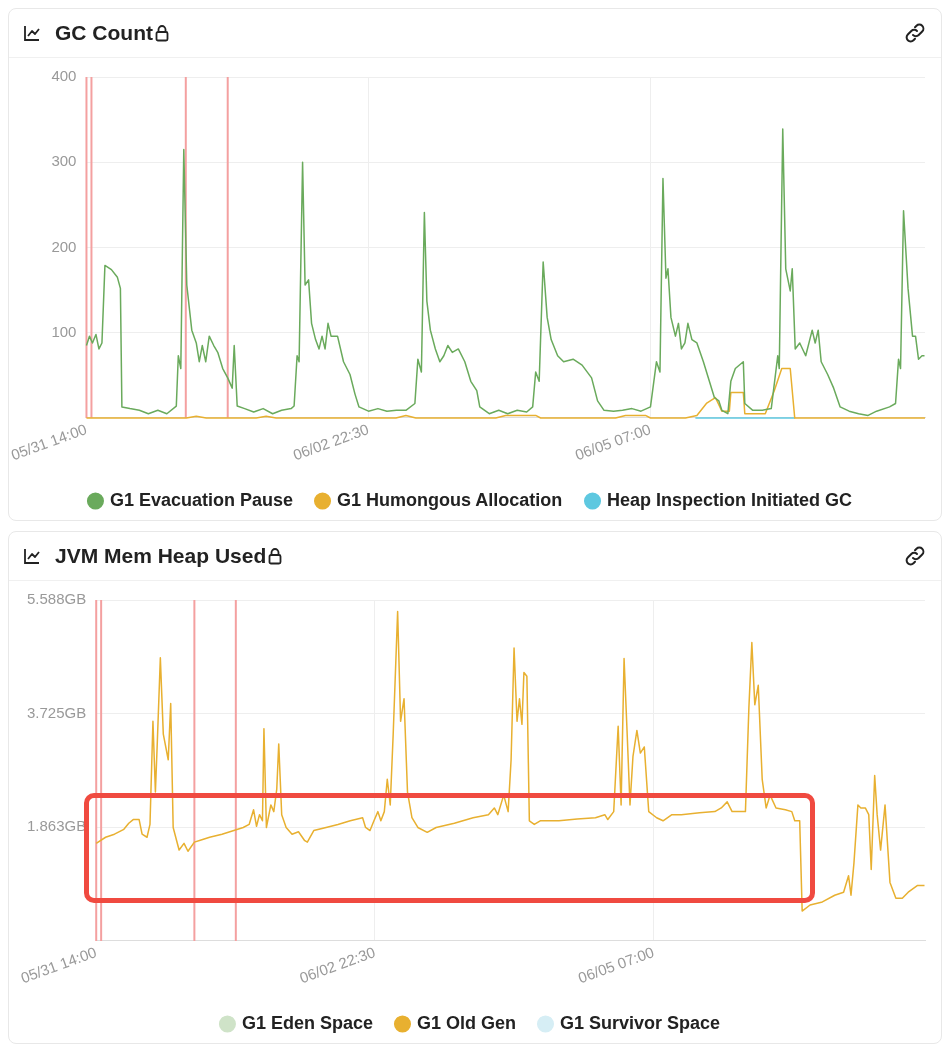 Image resolution: width=950 pixels, height=1064 pixels. I want to click on legend-label: G1 Humongous Allocation, so click(450, 499).